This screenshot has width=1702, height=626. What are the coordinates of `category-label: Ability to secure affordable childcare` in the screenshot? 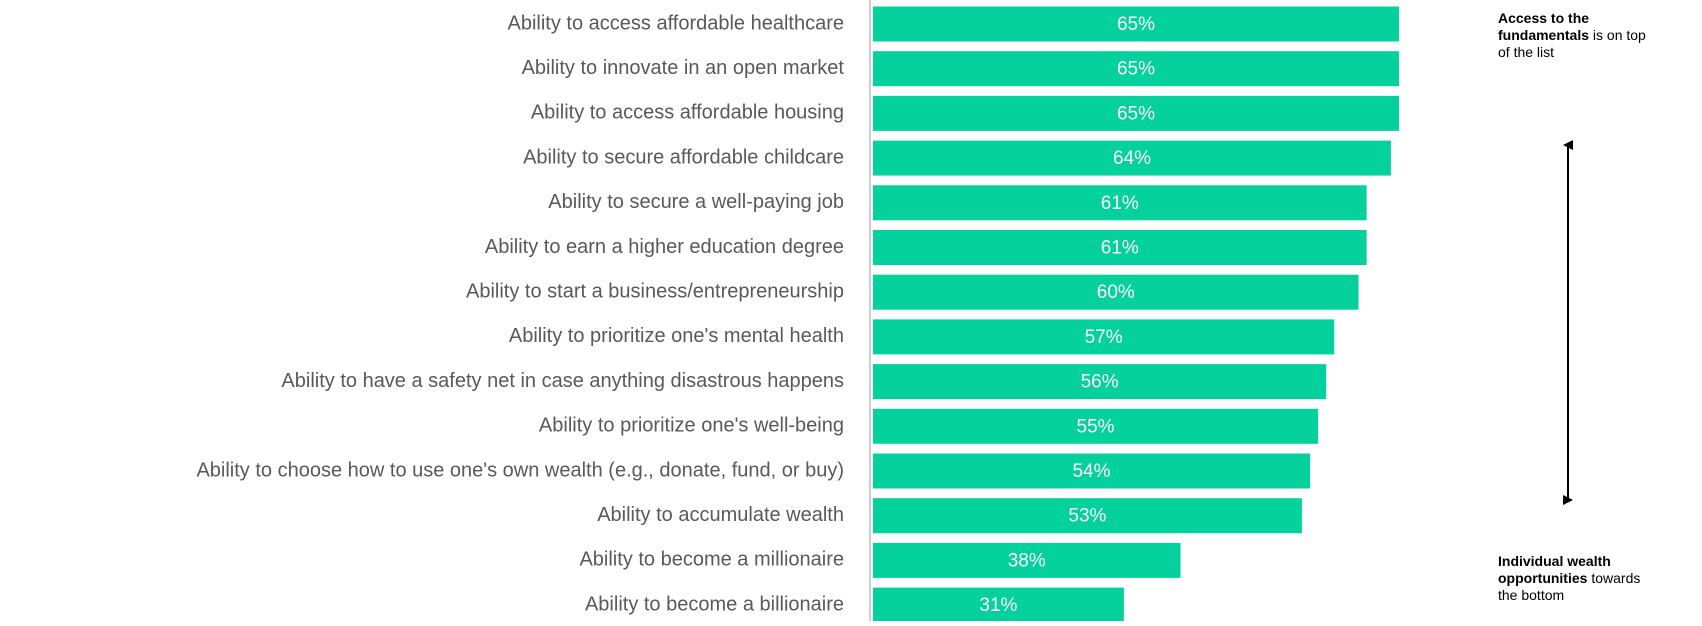 It's located at (683, 157).